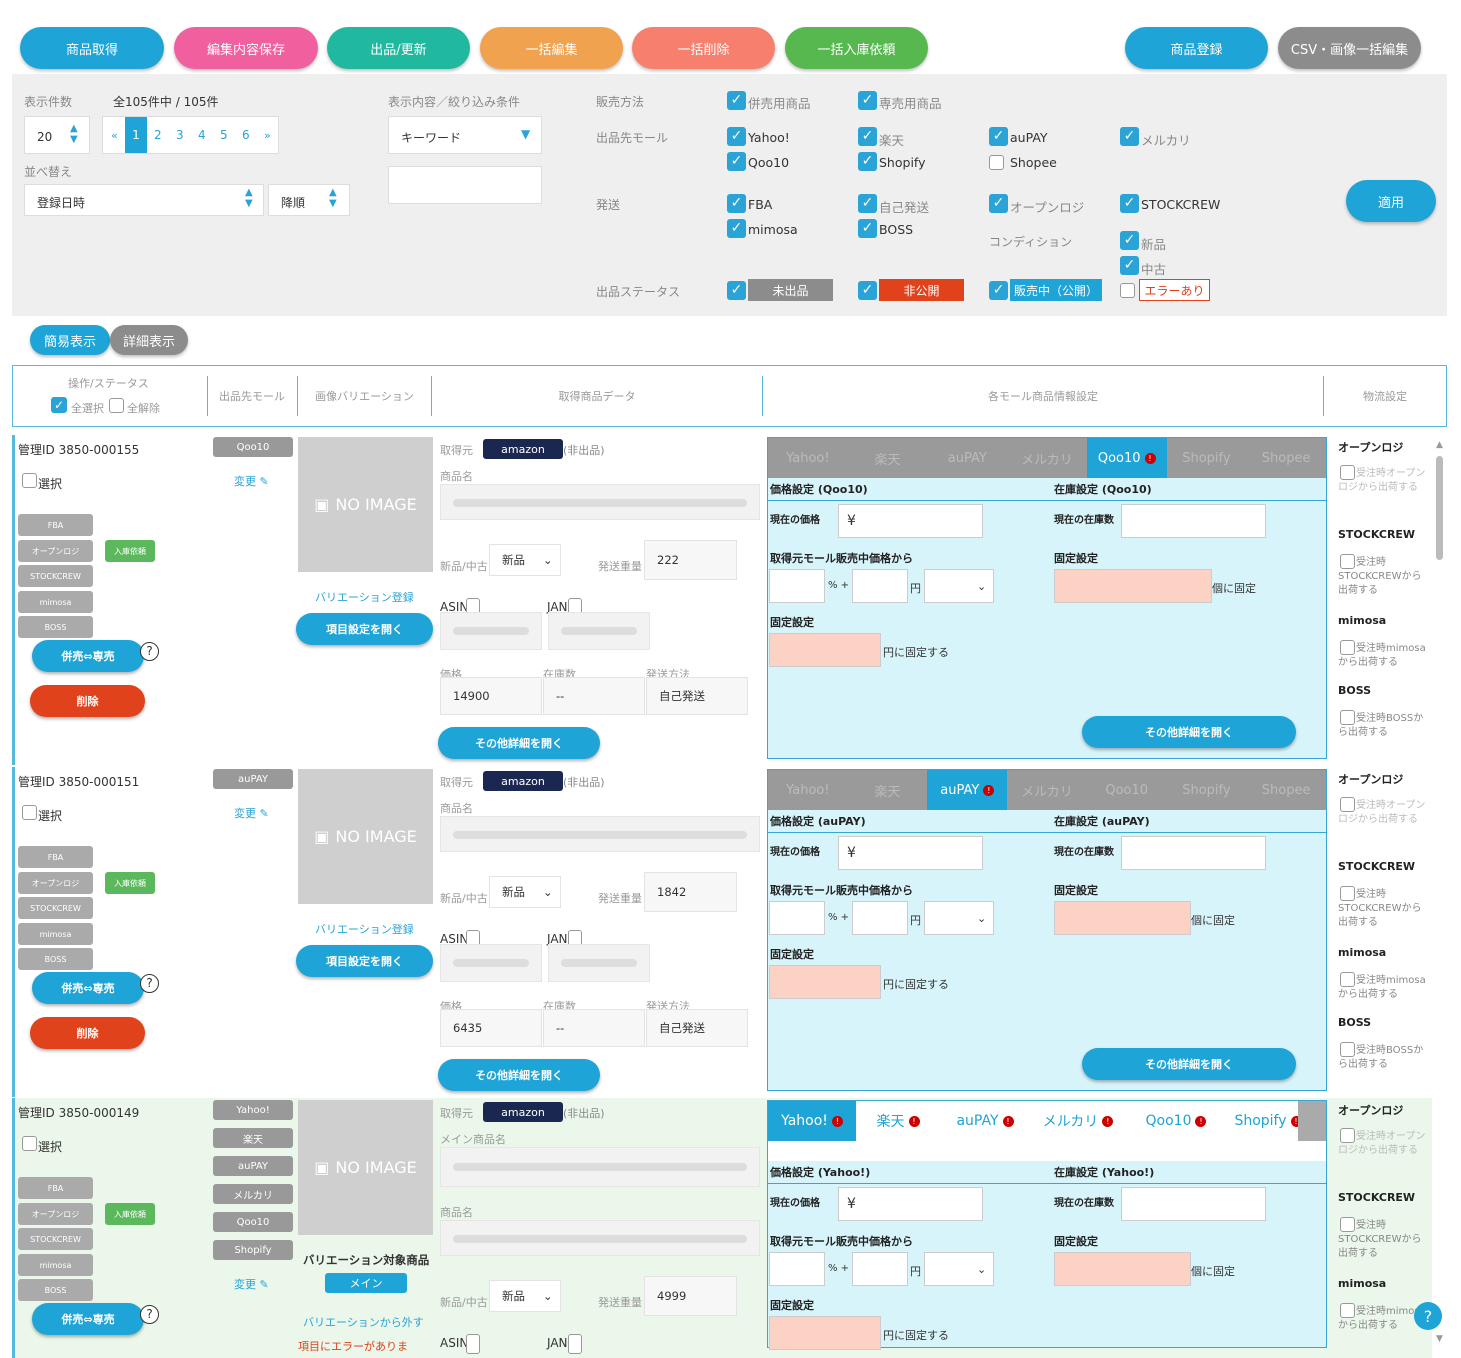 The width and height of the screenshot is (1461, 1358). Describe the element at coordinates (1078, 1121) in the screenshot. I see `mall-tab: メルカリ!` at that location.